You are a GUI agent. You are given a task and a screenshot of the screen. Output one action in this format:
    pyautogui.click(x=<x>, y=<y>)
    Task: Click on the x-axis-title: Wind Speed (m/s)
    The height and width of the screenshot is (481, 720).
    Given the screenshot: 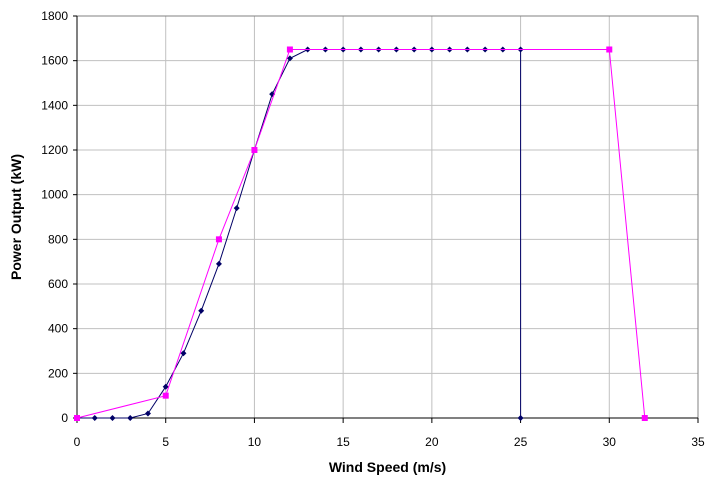 What is the action you would take?
    pyautogui.click(x=387, y=467)
    